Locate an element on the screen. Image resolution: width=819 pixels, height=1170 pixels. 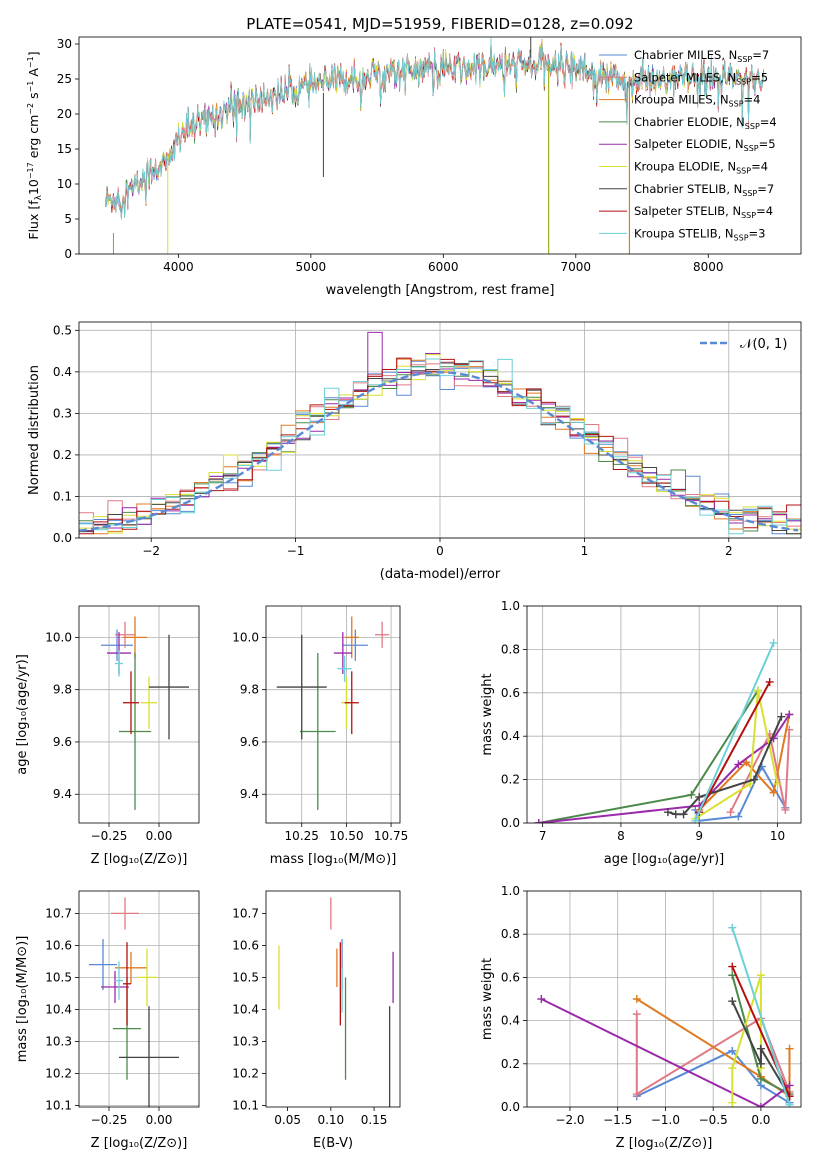
x-tick-label: 0.0 is located at coordinates (760, 1120).